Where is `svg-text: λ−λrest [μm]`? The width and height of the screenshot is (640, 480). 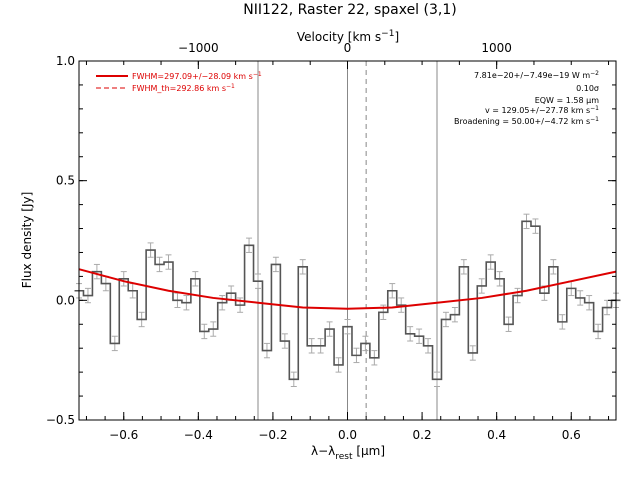 svg-text: λ−λrest [μm] is located at coordinates (348, 453).